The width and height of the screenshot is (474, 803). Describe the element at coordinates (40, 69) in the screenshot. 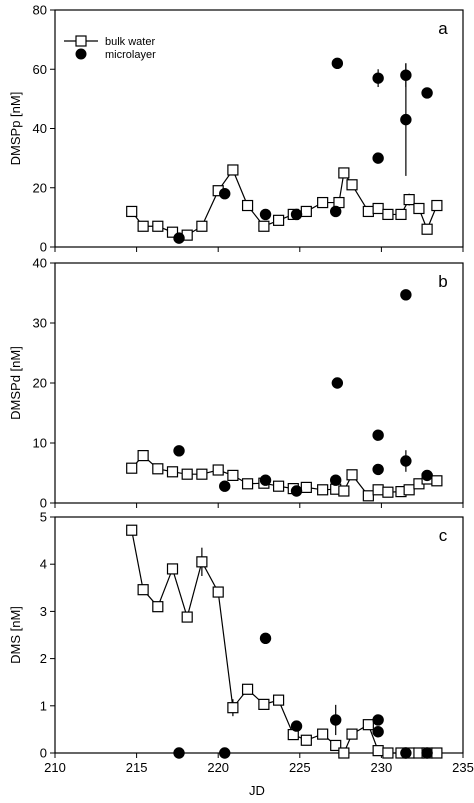

I see `y-tick-label: 60` at that location.